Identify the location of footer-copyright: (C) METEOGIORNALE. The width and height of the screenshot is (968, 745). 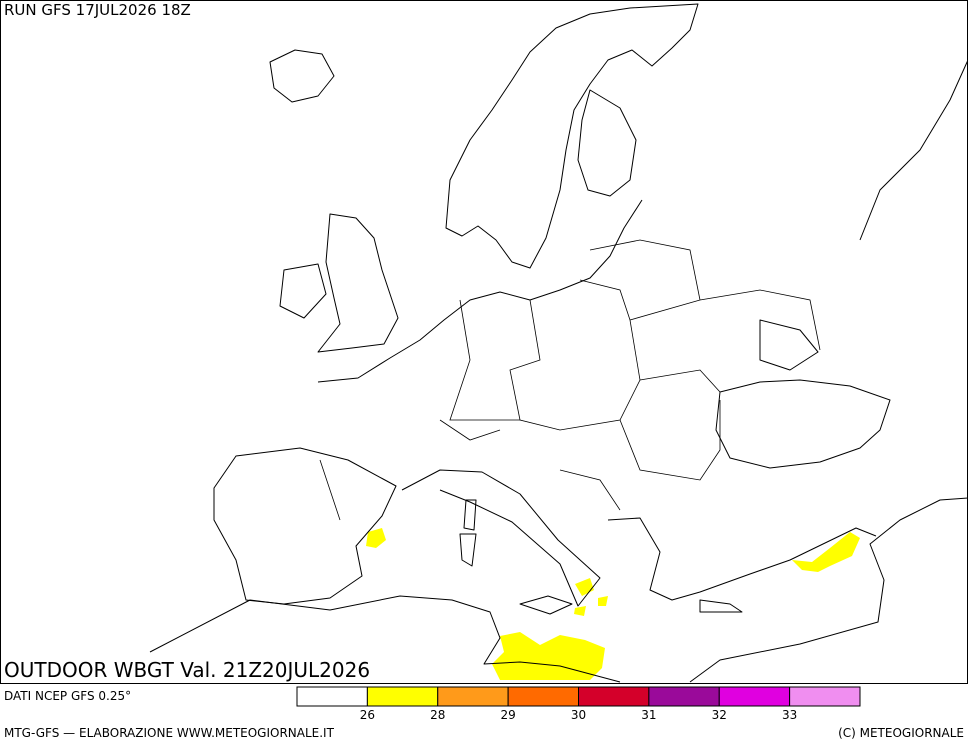
(901, 733).